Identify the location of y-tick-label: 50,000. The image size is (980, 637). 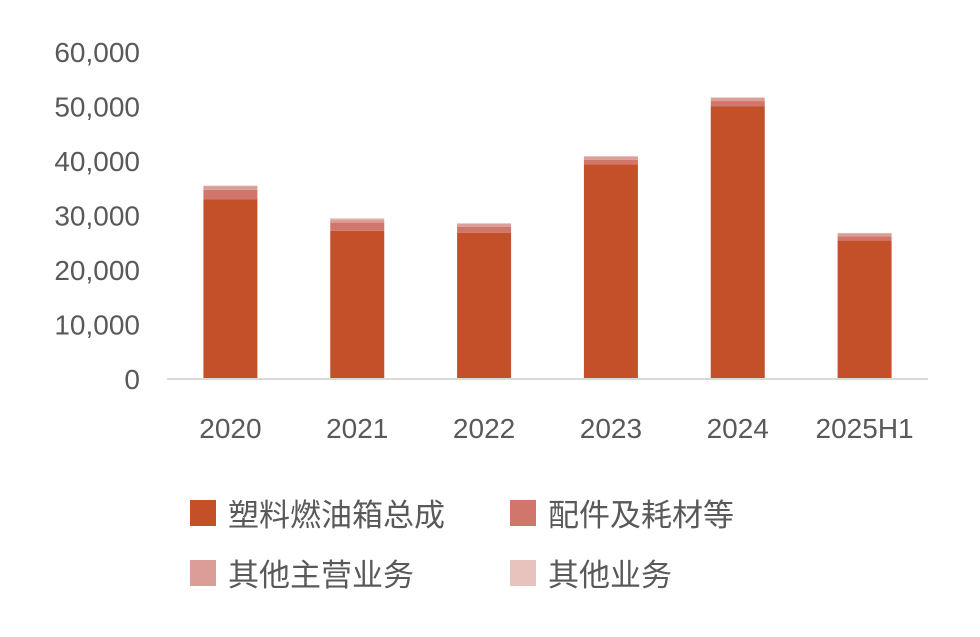
(97, 107).